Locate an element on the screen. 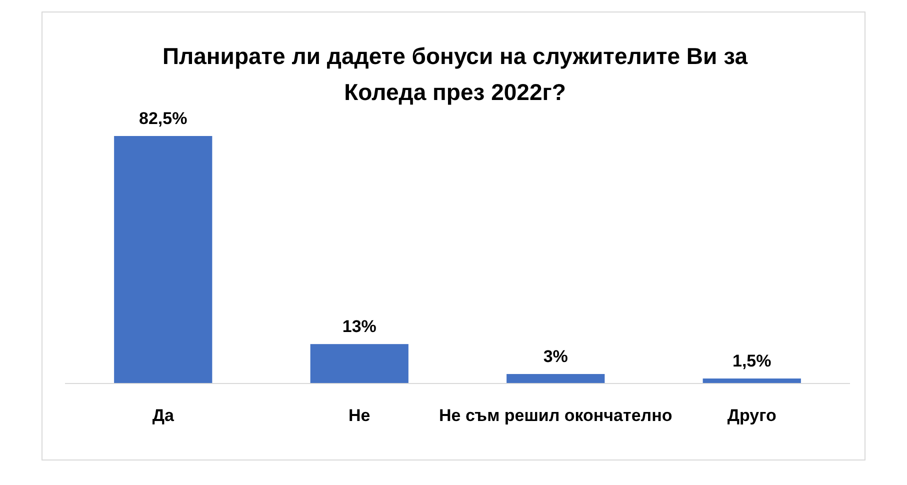 The image size is (907, 485). chart-title: Планирате ли дадете бонуси на служителите Ви за Коледа през 2022г? is located at coordinates (455, 74).